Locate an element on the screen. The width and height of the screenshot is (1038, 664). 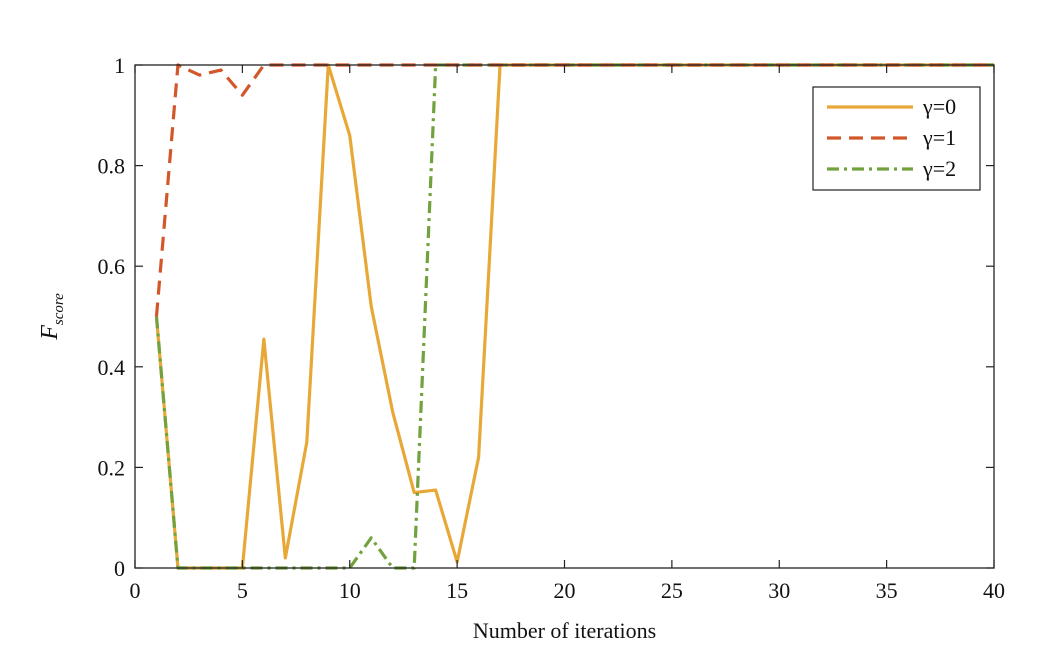
legend: γ=0 γ=1 γ=2 is located at coordinates (896, 138).